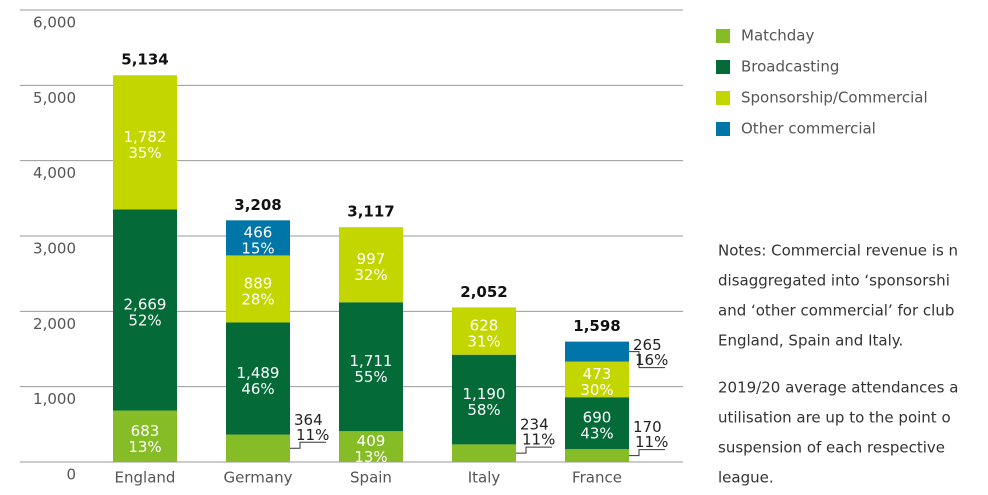  What do you see at coordinates (647, 427) in the screenshot?
I see `value-label: 170` at bounding box center [647, 427].